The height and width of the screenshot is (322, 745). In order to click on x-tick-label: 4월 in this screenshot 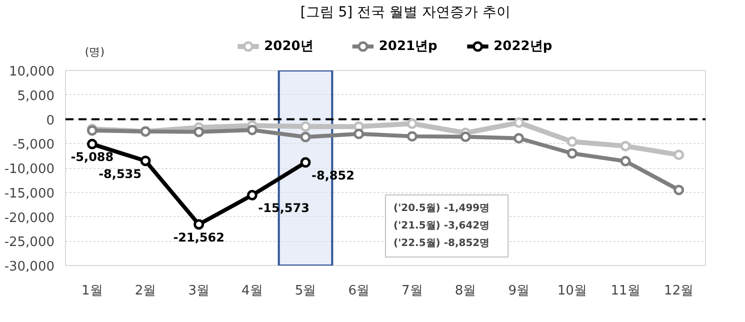, I will do `click(252, 291)`.